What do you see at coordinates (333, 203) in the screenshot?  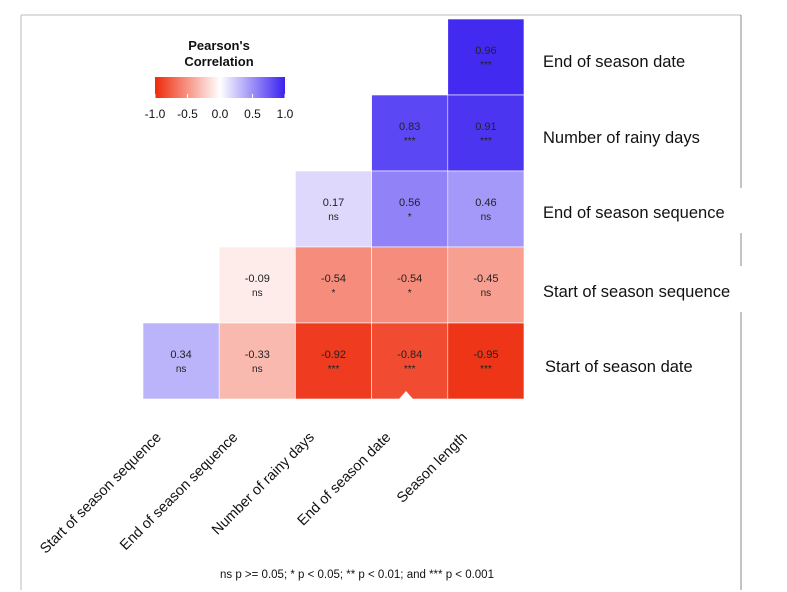 I see `cell-value-label: 0.17` at bounding box center [333, 203].